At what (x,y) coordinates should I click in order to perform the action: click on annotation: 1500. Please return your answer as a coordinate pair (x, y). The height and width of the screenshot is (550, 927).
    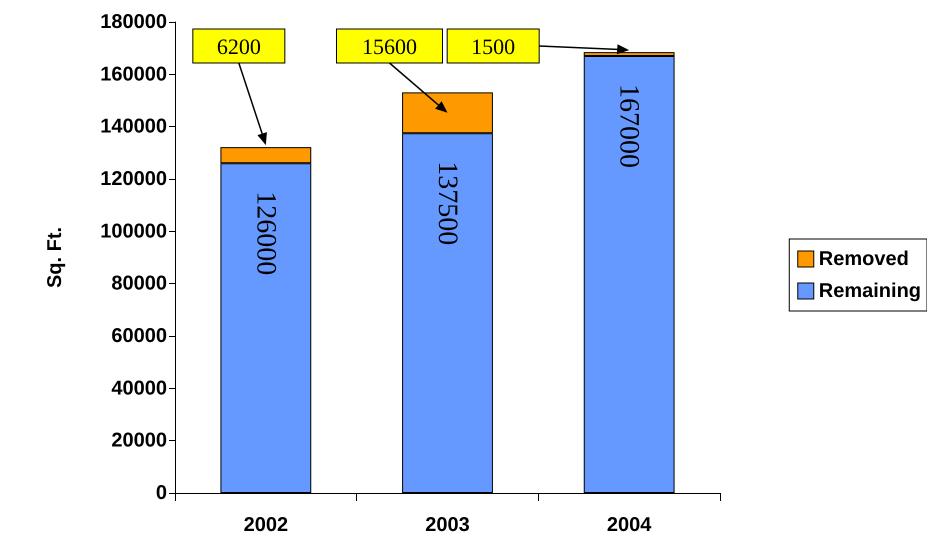
    Looking at the image, I should click on (493, 46).